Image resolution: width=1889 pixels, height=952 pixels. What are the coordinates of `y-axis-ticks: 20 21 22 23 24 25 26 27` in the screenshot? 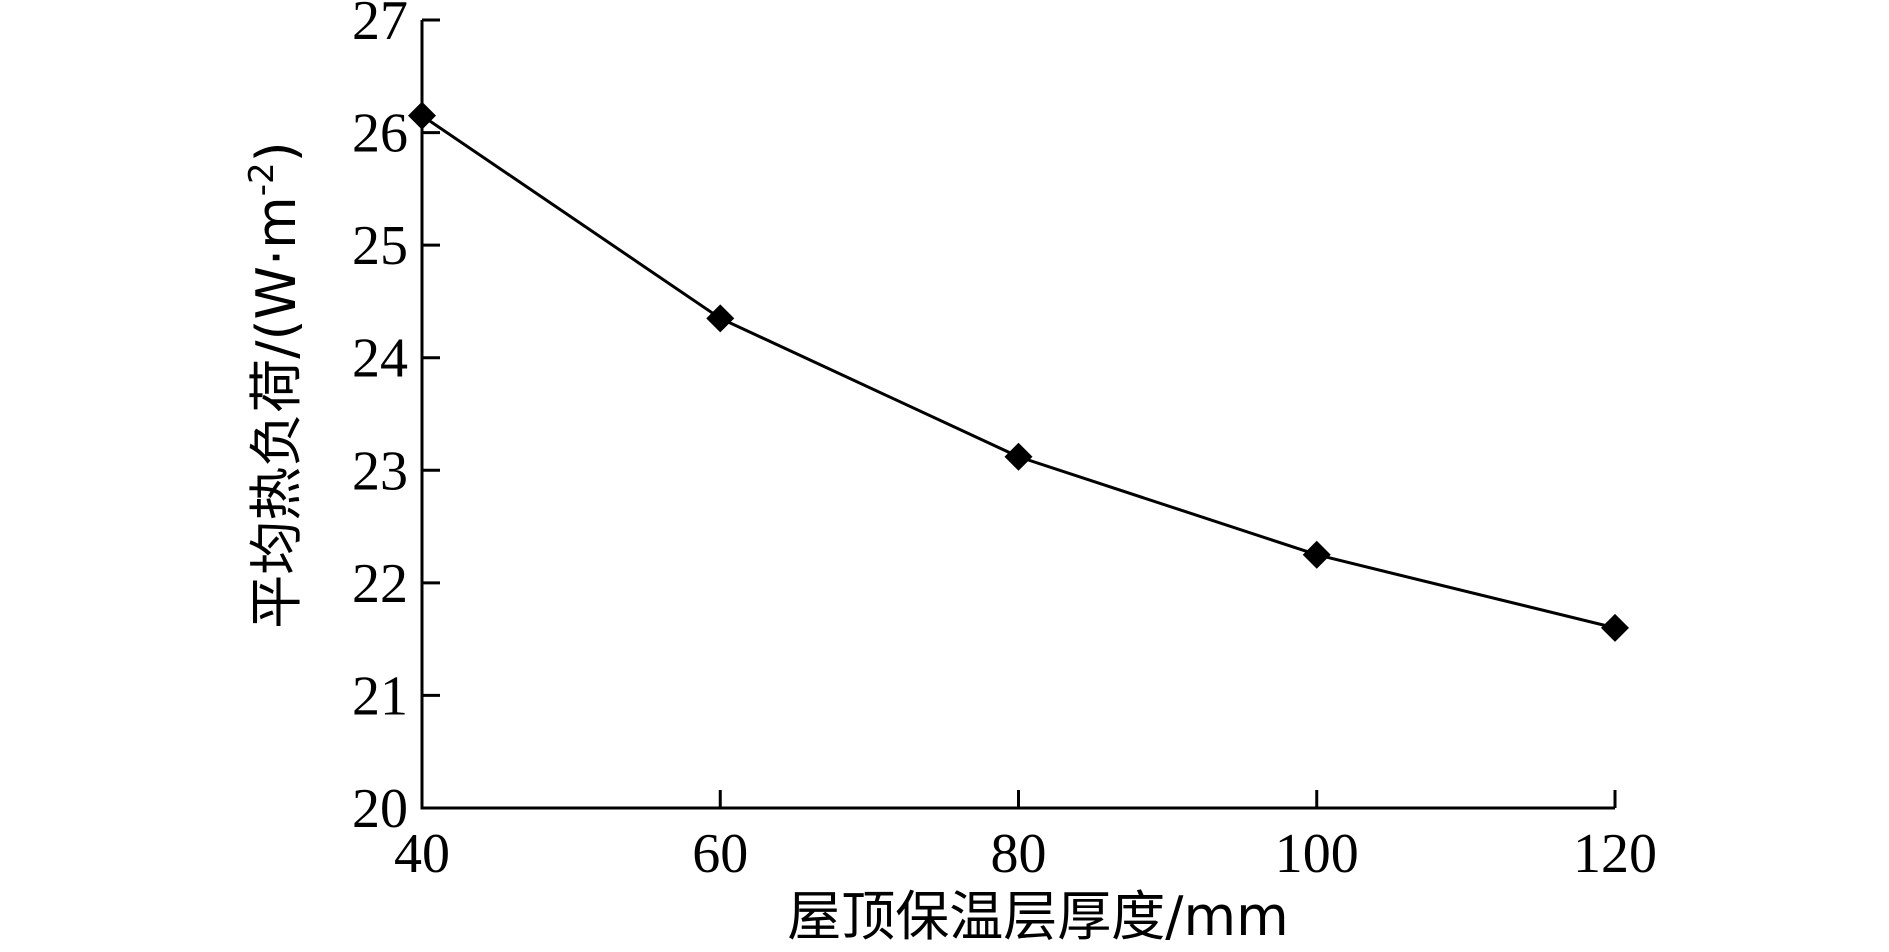 It's located at (396, 420).